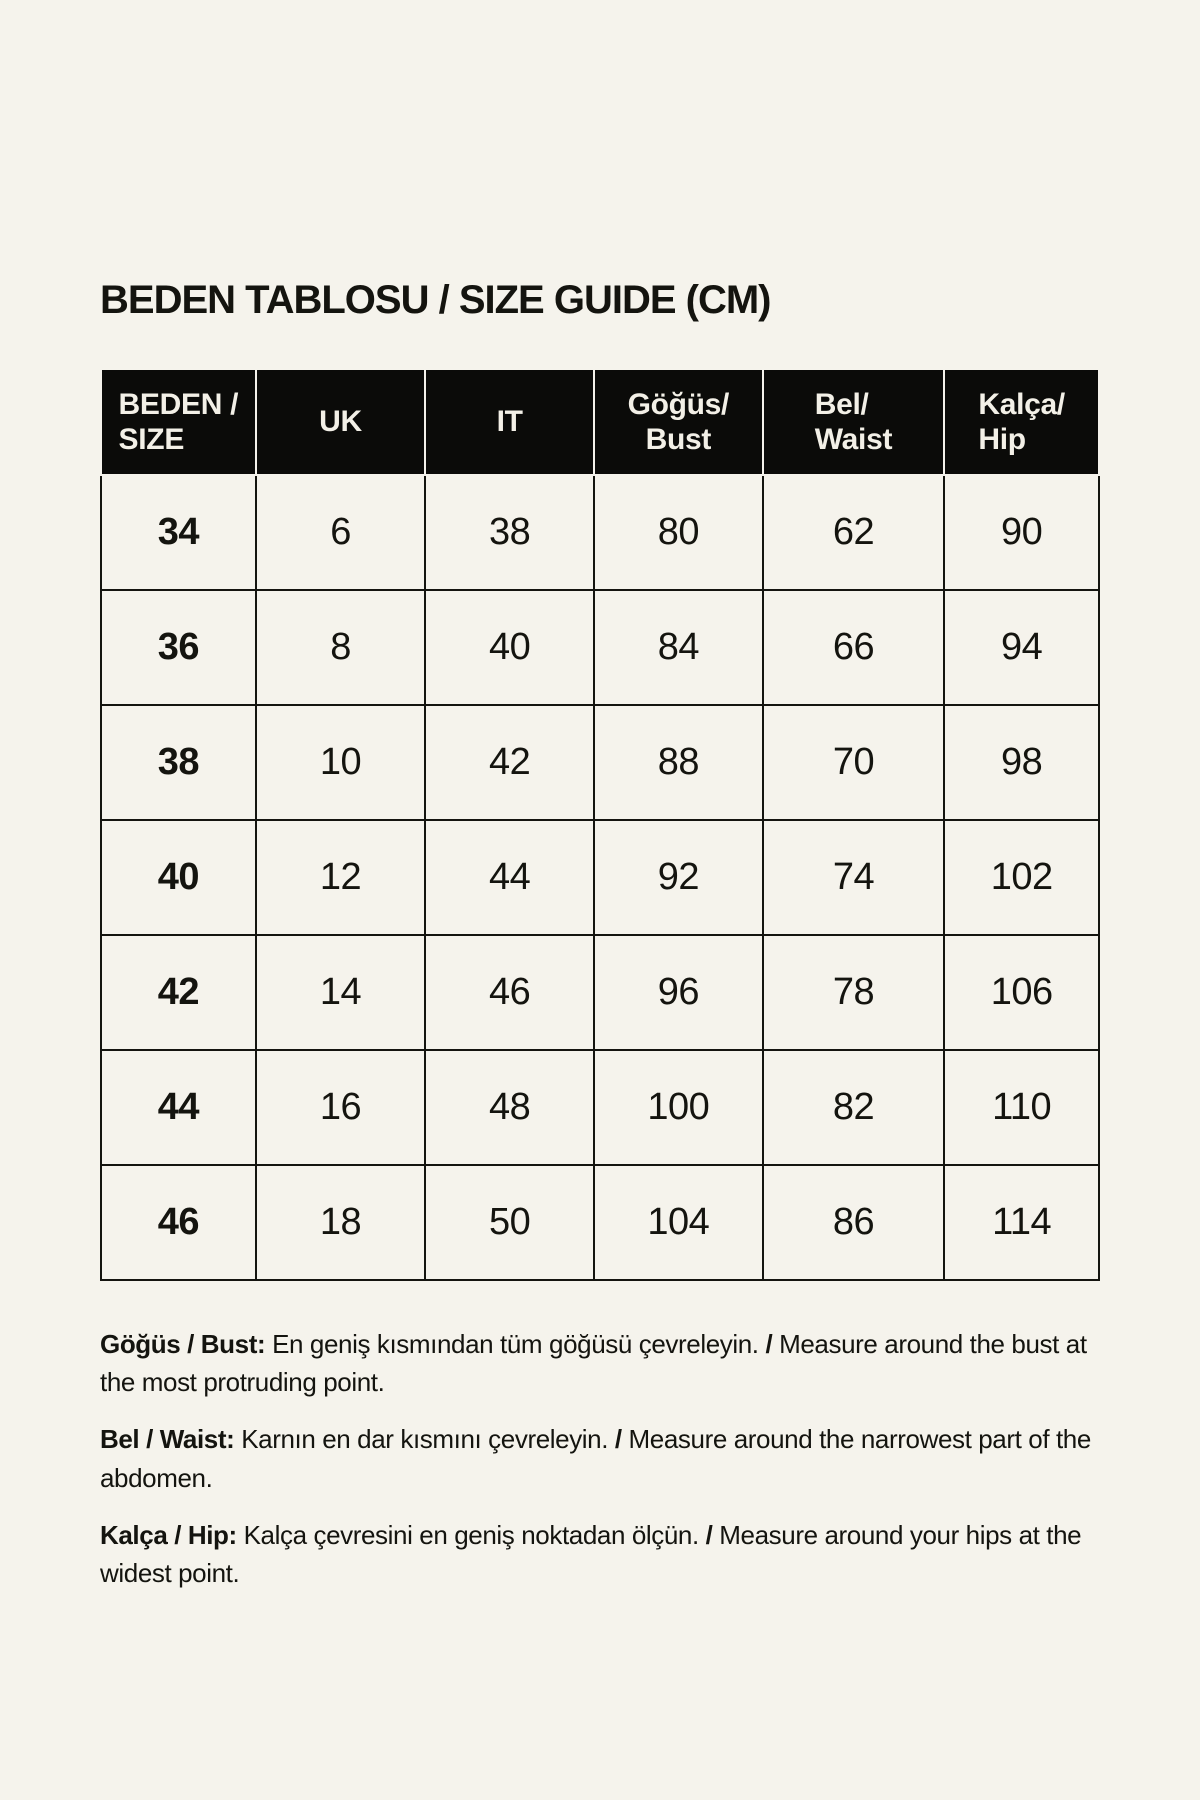  What do you see at coordinates (678, 1107) in the screenshot?
I see `cell-bust: 100` at bounding box center [678, 1107].